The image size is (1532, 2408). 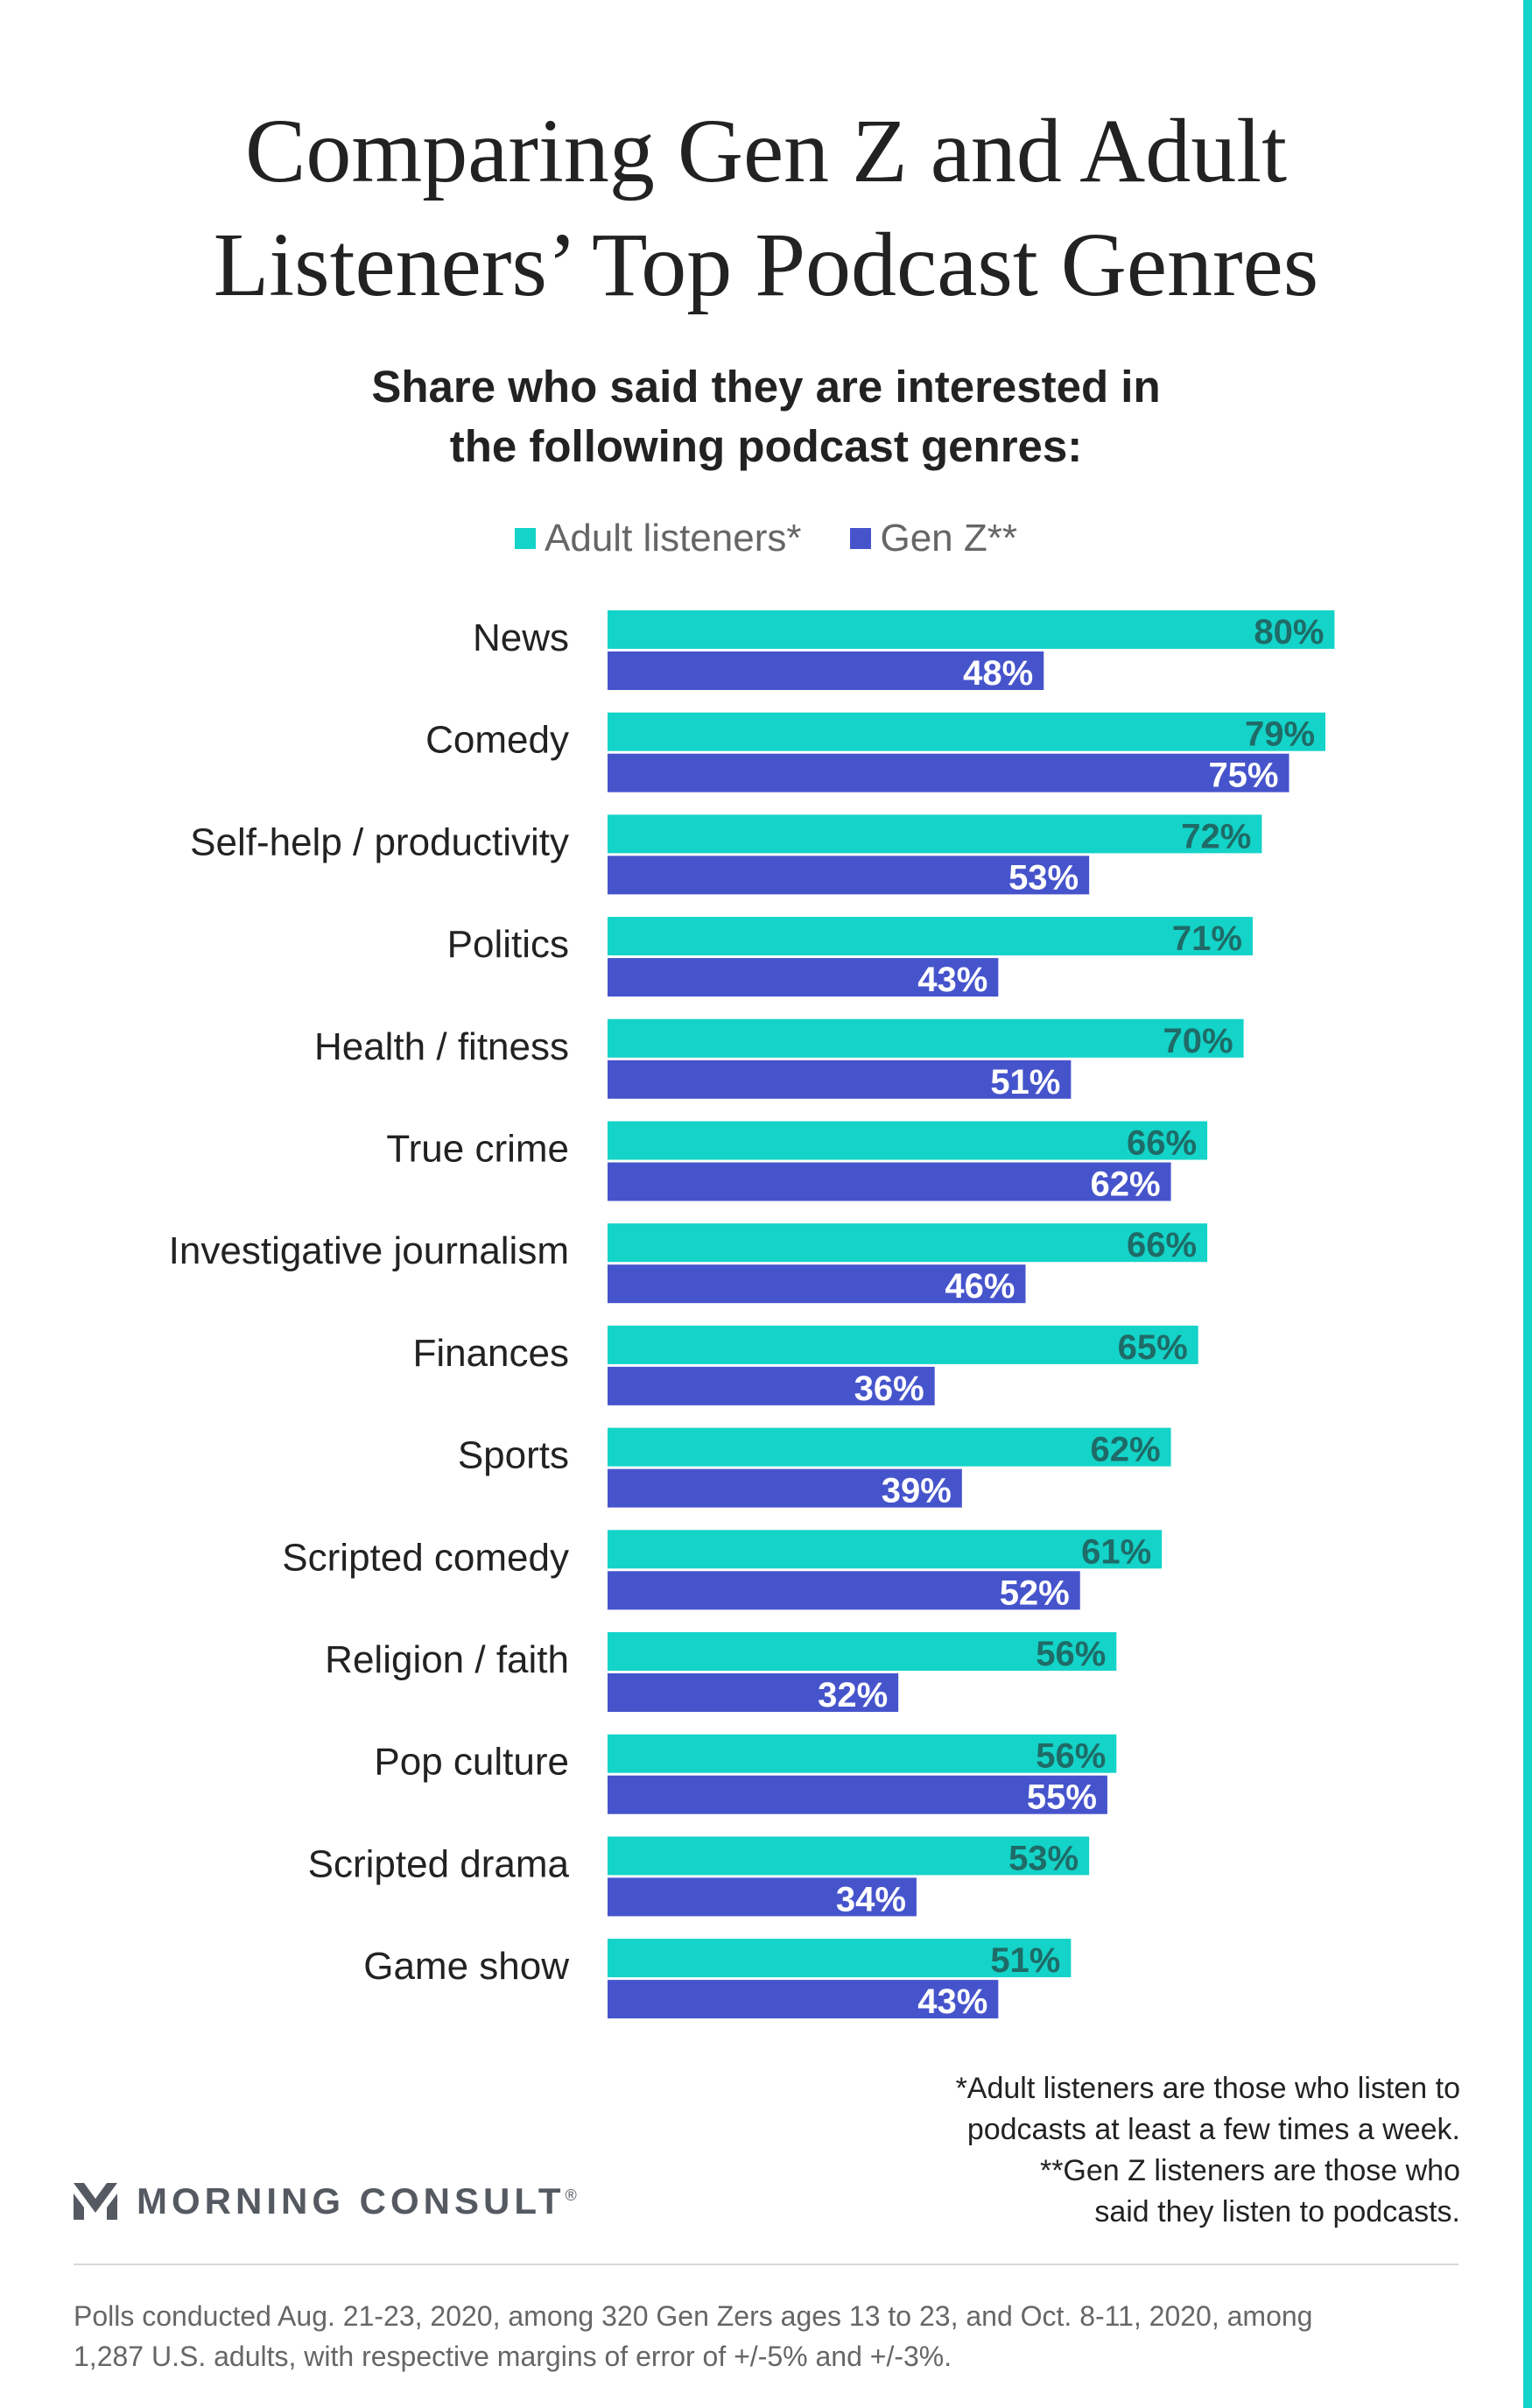 What do you see at coordinates (1044, 877) in the screenshot?
I see `data-label-genz: 53%` at bounding box center [1044, 877].